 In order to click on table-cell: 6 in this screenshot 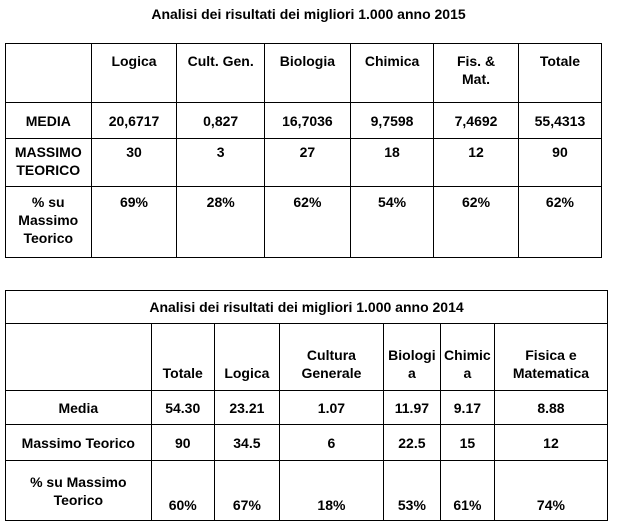, I will do `click(331, 442)`.